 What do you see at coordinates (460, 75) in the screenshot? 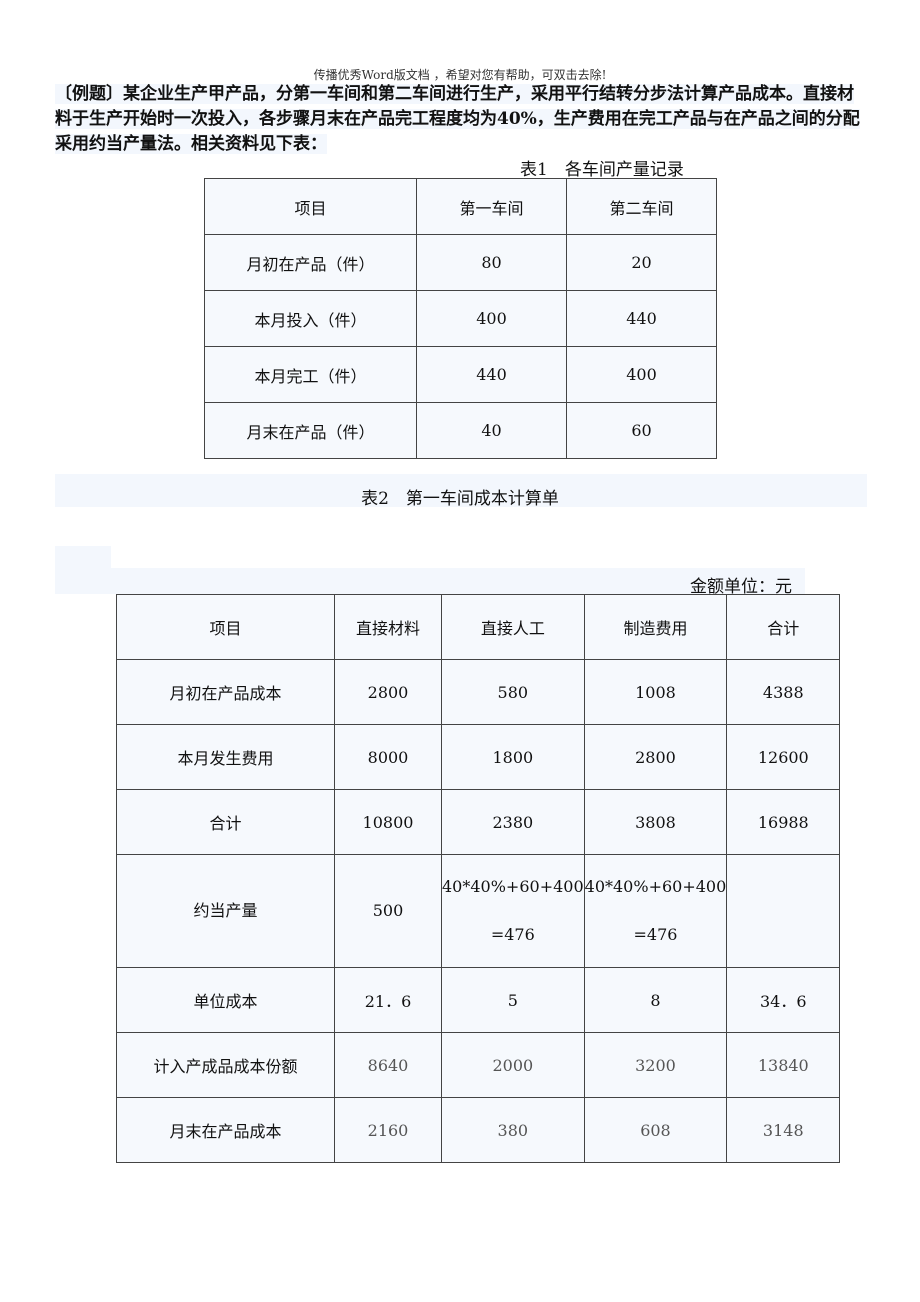
I see `watermark: 传播优秀Word版文档 ，希望对您有帮助，可双击去除!` at bounding box center [460, 75].